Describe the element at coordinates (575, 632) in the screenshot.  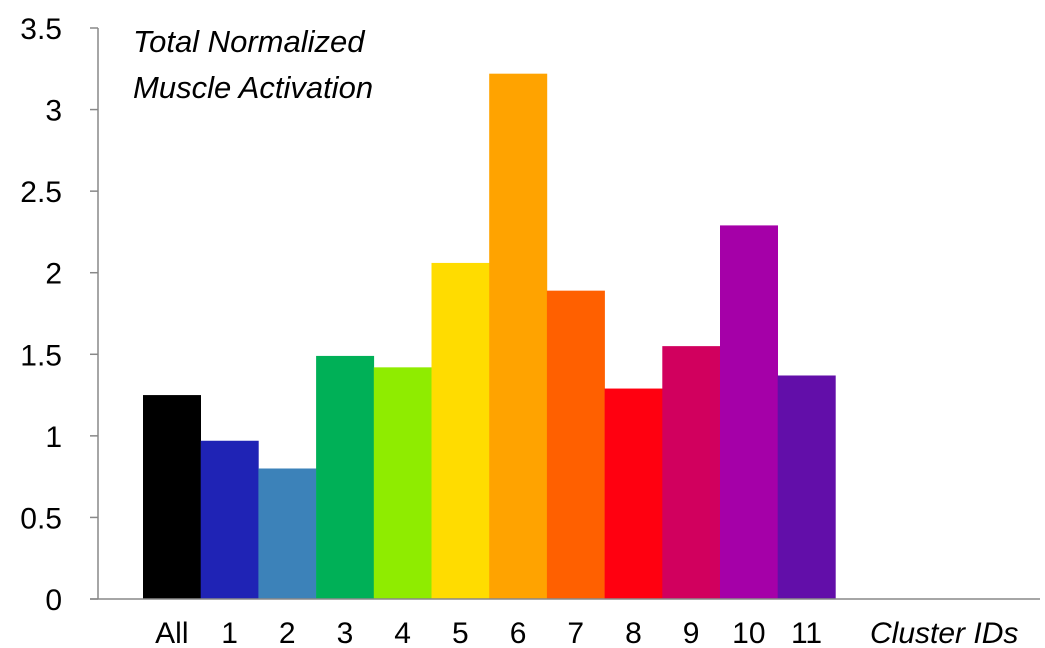
I see `x-tick-label: 7` at that location.